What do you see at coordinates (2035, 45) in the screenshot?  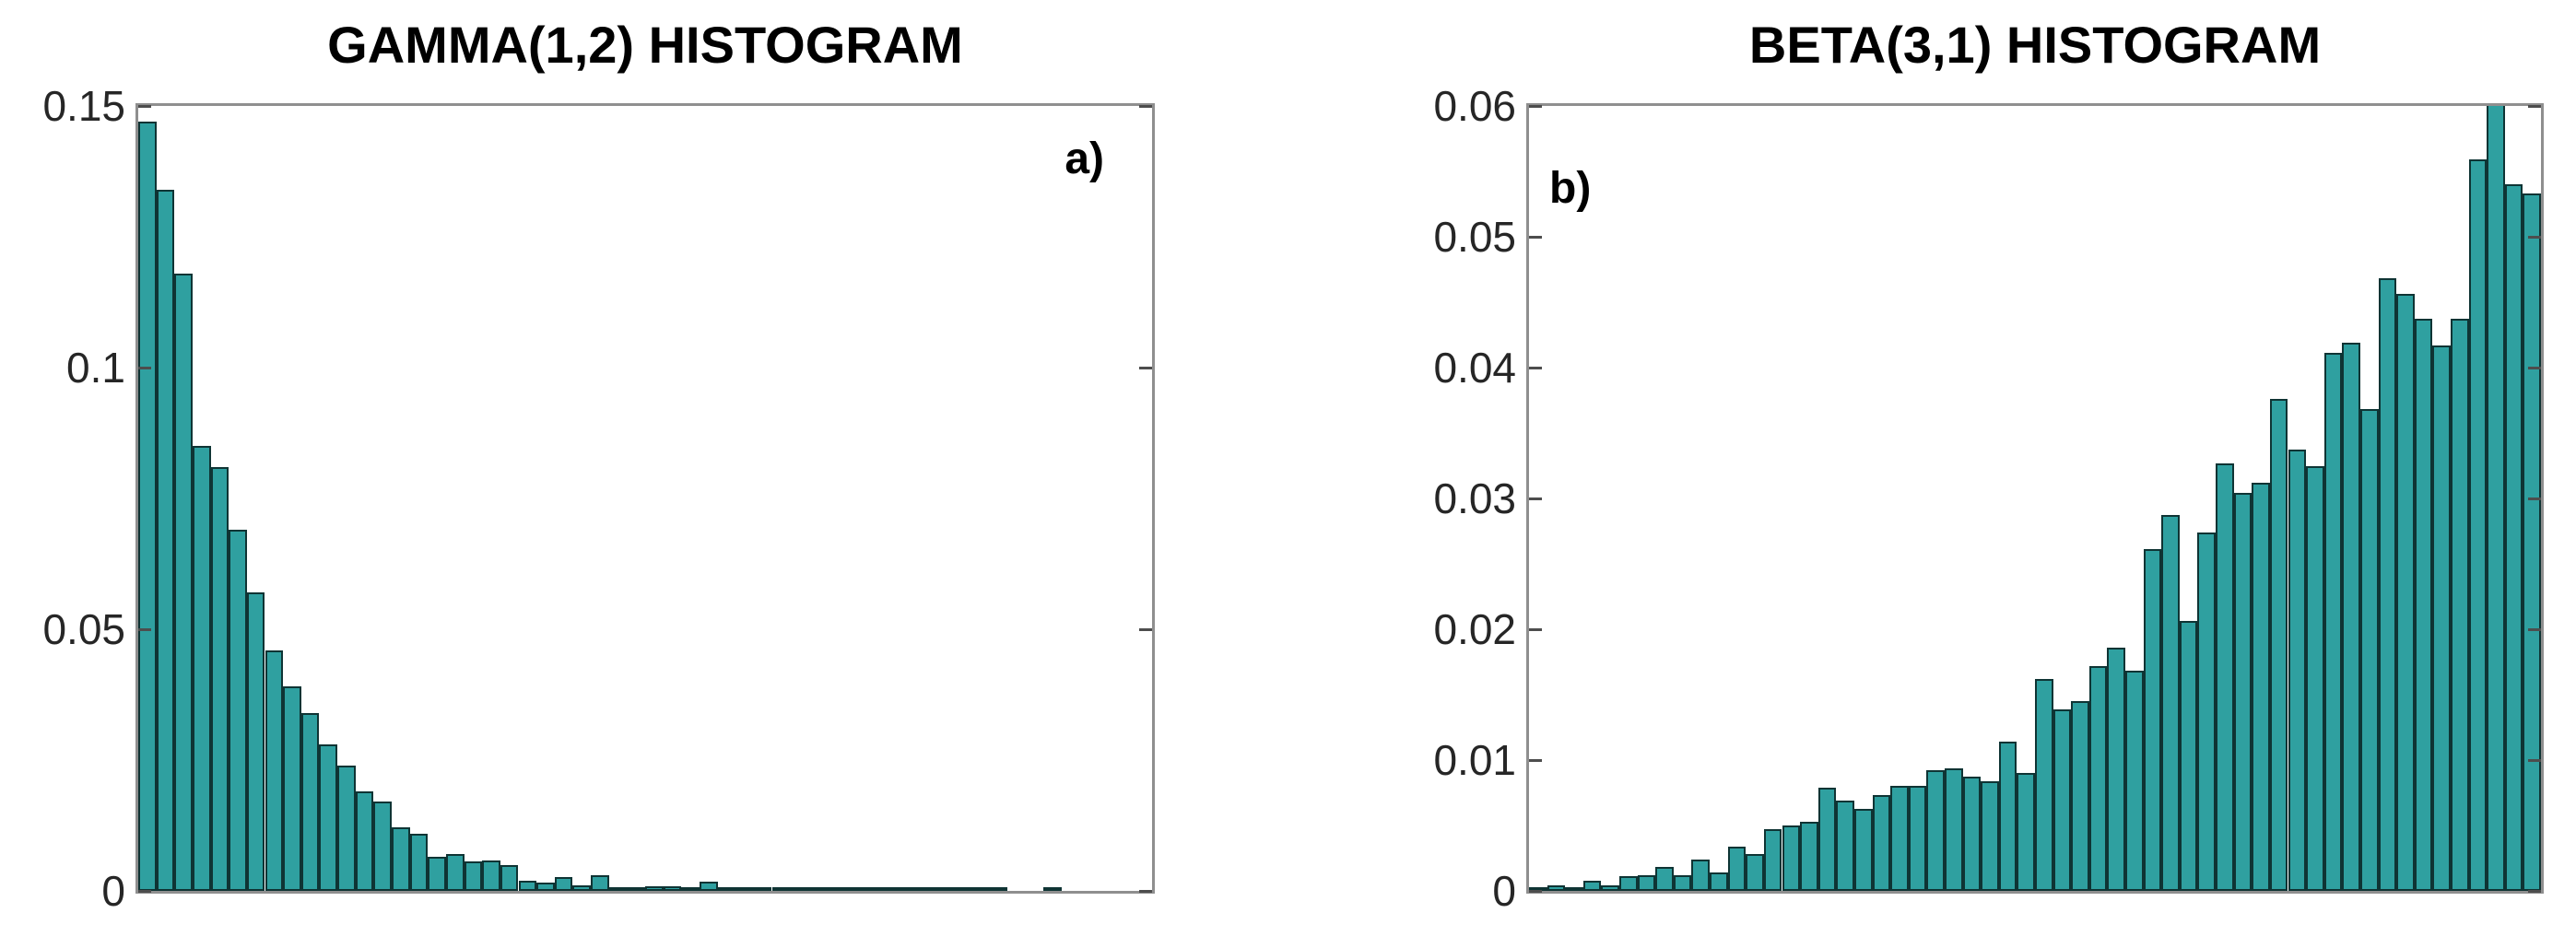 I see `beta-histogram-title: BETA(3,1) HISTOGRAM` at bounding box center [2035, 45].